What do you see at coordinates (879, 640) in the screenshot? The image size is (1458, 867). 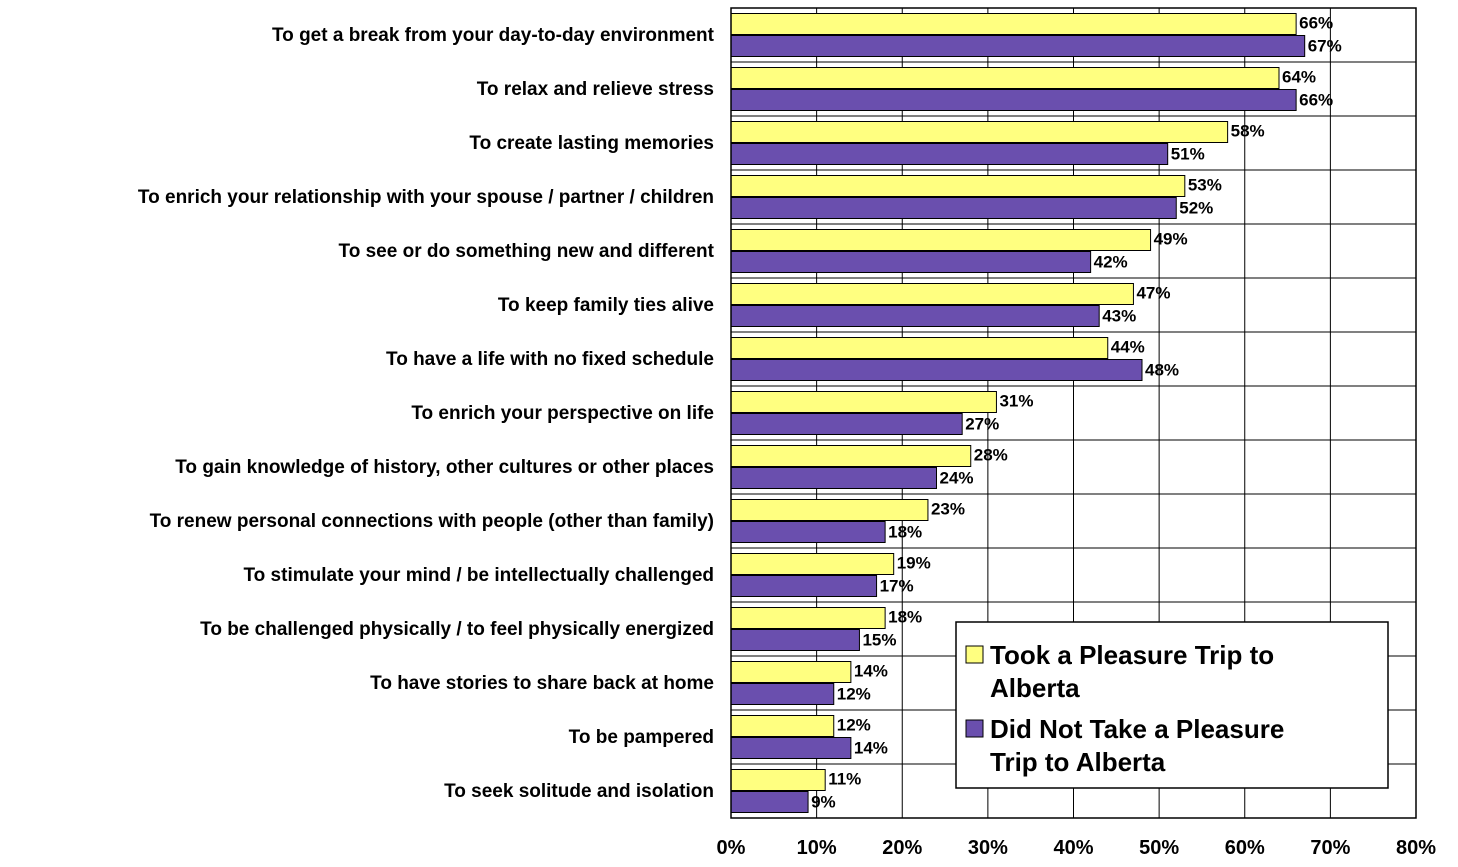 I see `value-label: 15%` at bounding box center [879, 640].